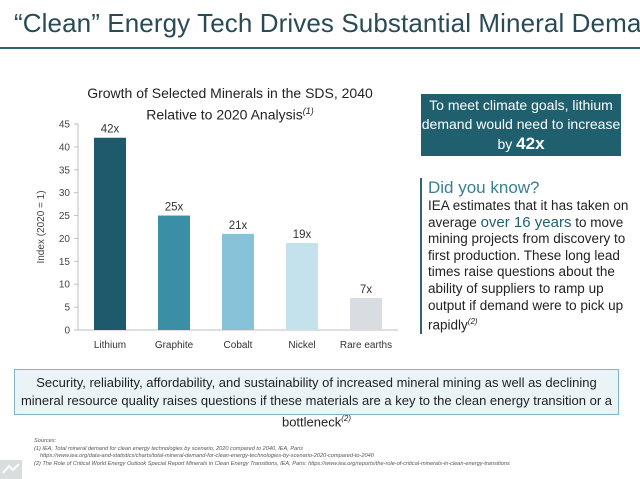 Image resolution: width=640 pixels, height=479 pixels. I want to click on y-tick-label: 20, so click(65, 239).